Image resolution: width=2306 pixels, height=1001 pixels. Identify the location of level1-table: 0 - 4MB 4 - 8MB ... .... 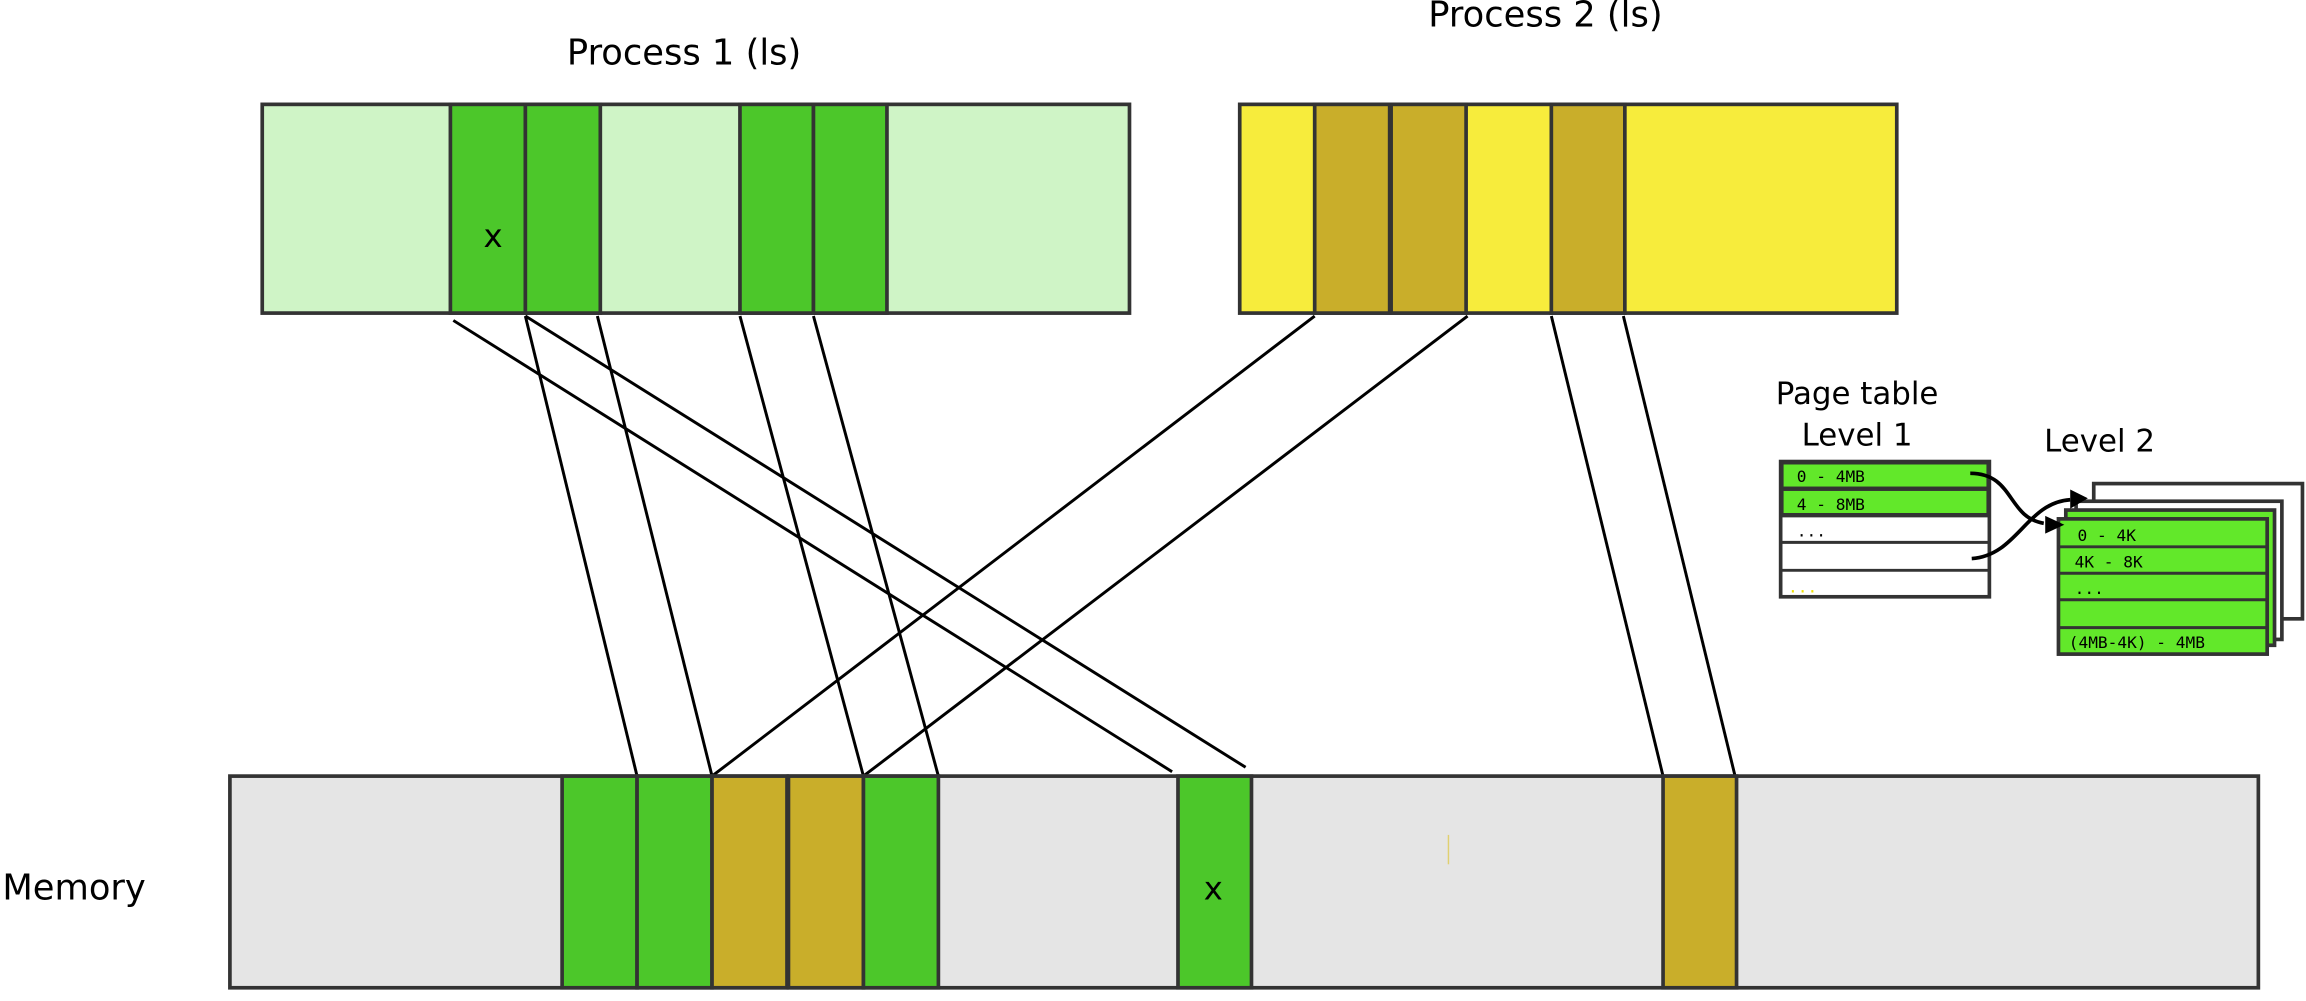
(1885, 529).